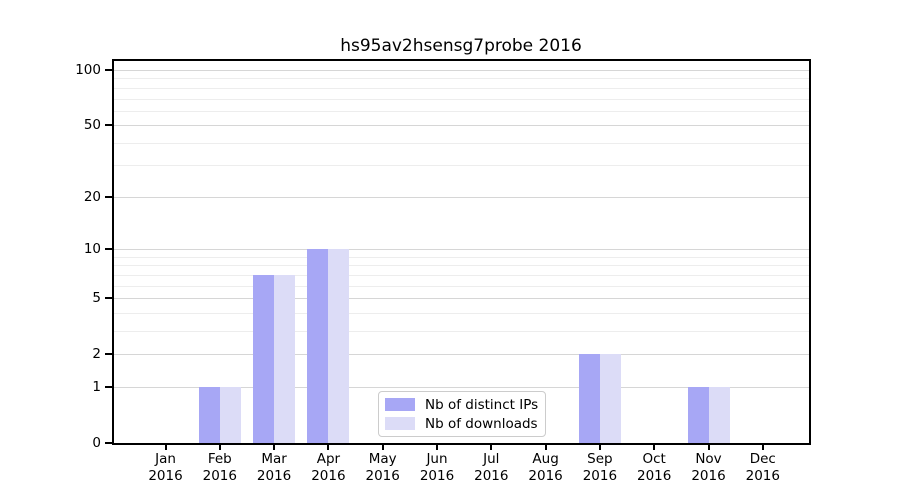  I want to click on y-tick-label: 5, so click(96, 298).